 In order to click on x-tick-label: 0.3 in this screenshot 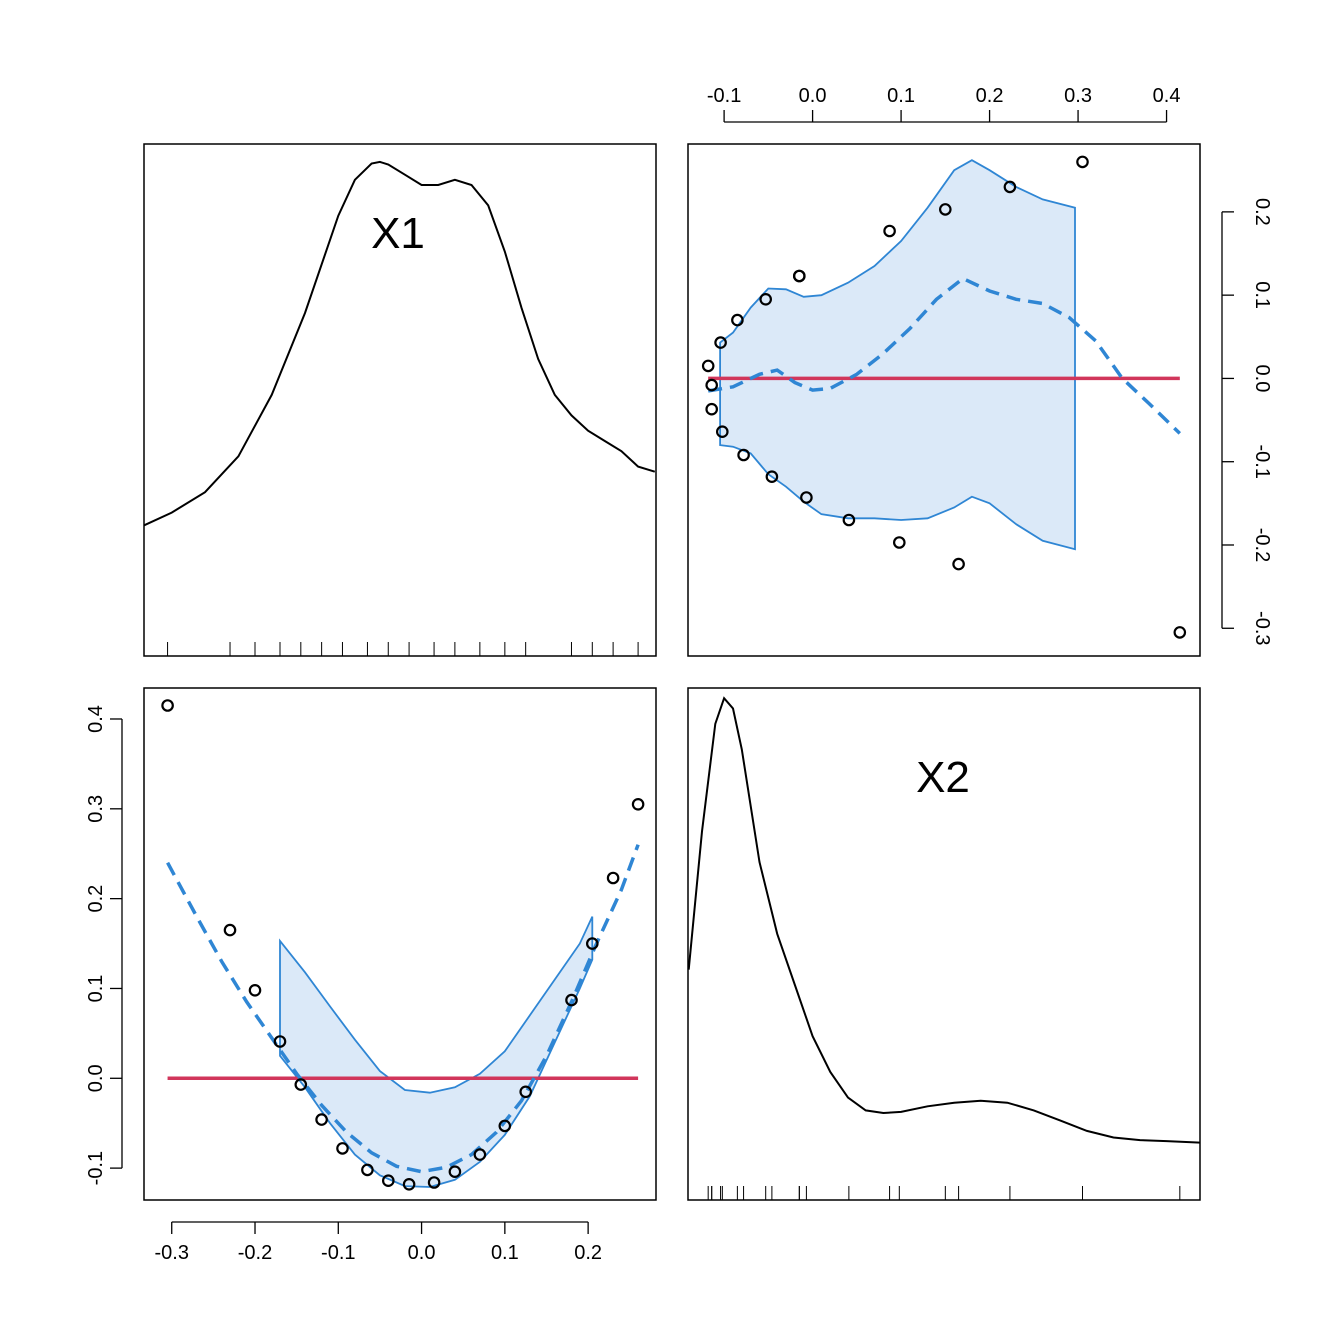, I will do `click(1078, 96)`.